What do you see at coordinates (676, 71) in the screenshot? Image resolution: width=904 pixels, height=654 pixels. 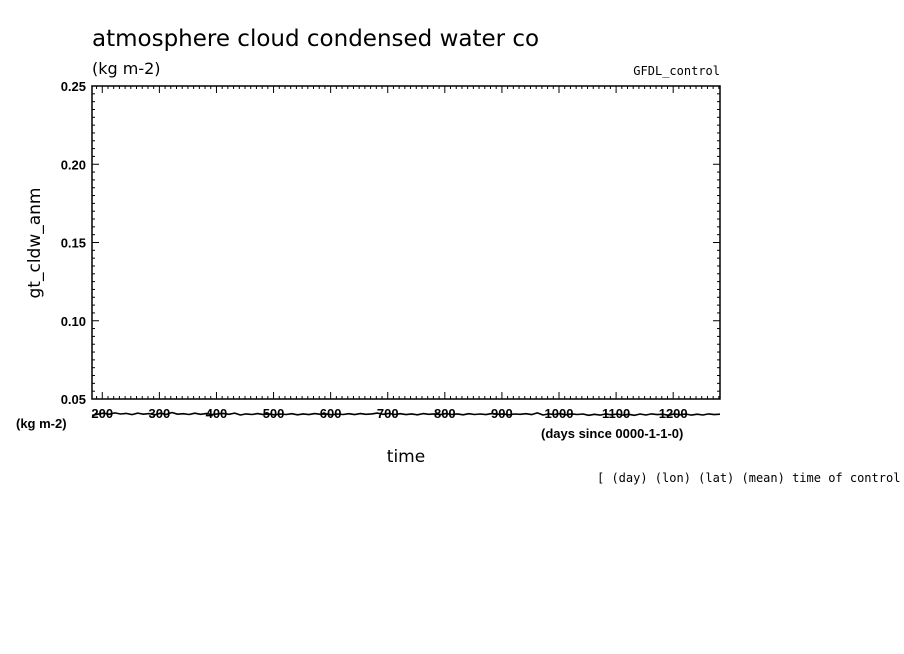 I see `dataset-label: GFDL_control` at bounding box center [676, 71].